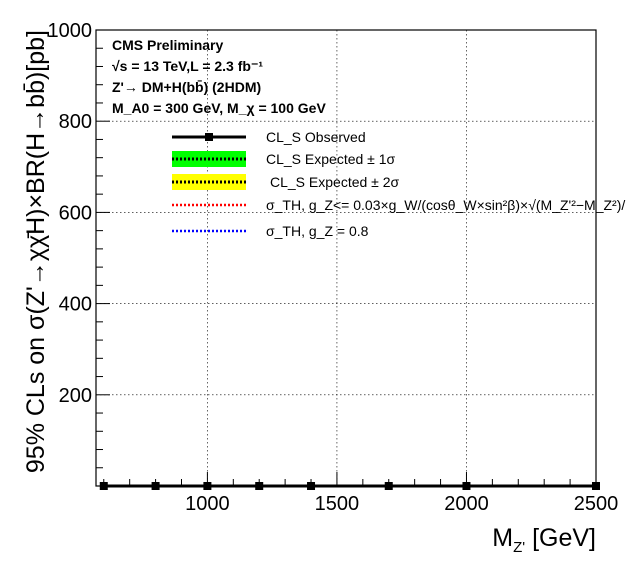 The width and height of the screenshot is (626, 572). Describe the element at coordinates (187, 66) in the screenshot. I see `info-line-2: √s = 13 TeV,L = 2.3 fb⁻¹` at that location.